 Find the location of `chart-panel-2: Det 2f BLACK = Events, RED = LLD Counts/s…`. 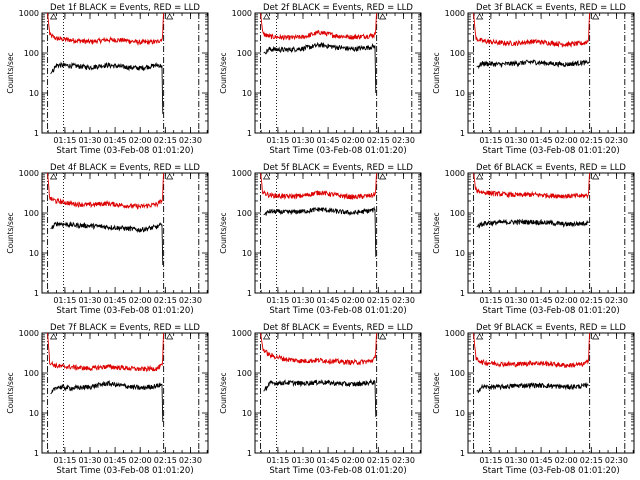

chart-panel-2: Det 2f BLACK = Events, RED = LLD Counts/s… is located at coordinates (320, 79).